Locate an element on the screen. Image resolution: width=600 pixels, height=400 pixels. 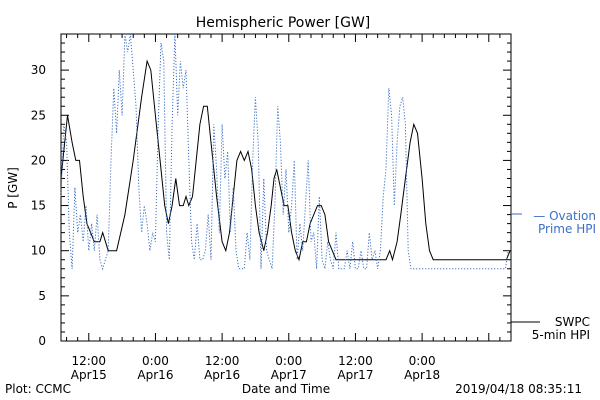
y-tick-label: 15 is located at coordinates (38, 206).